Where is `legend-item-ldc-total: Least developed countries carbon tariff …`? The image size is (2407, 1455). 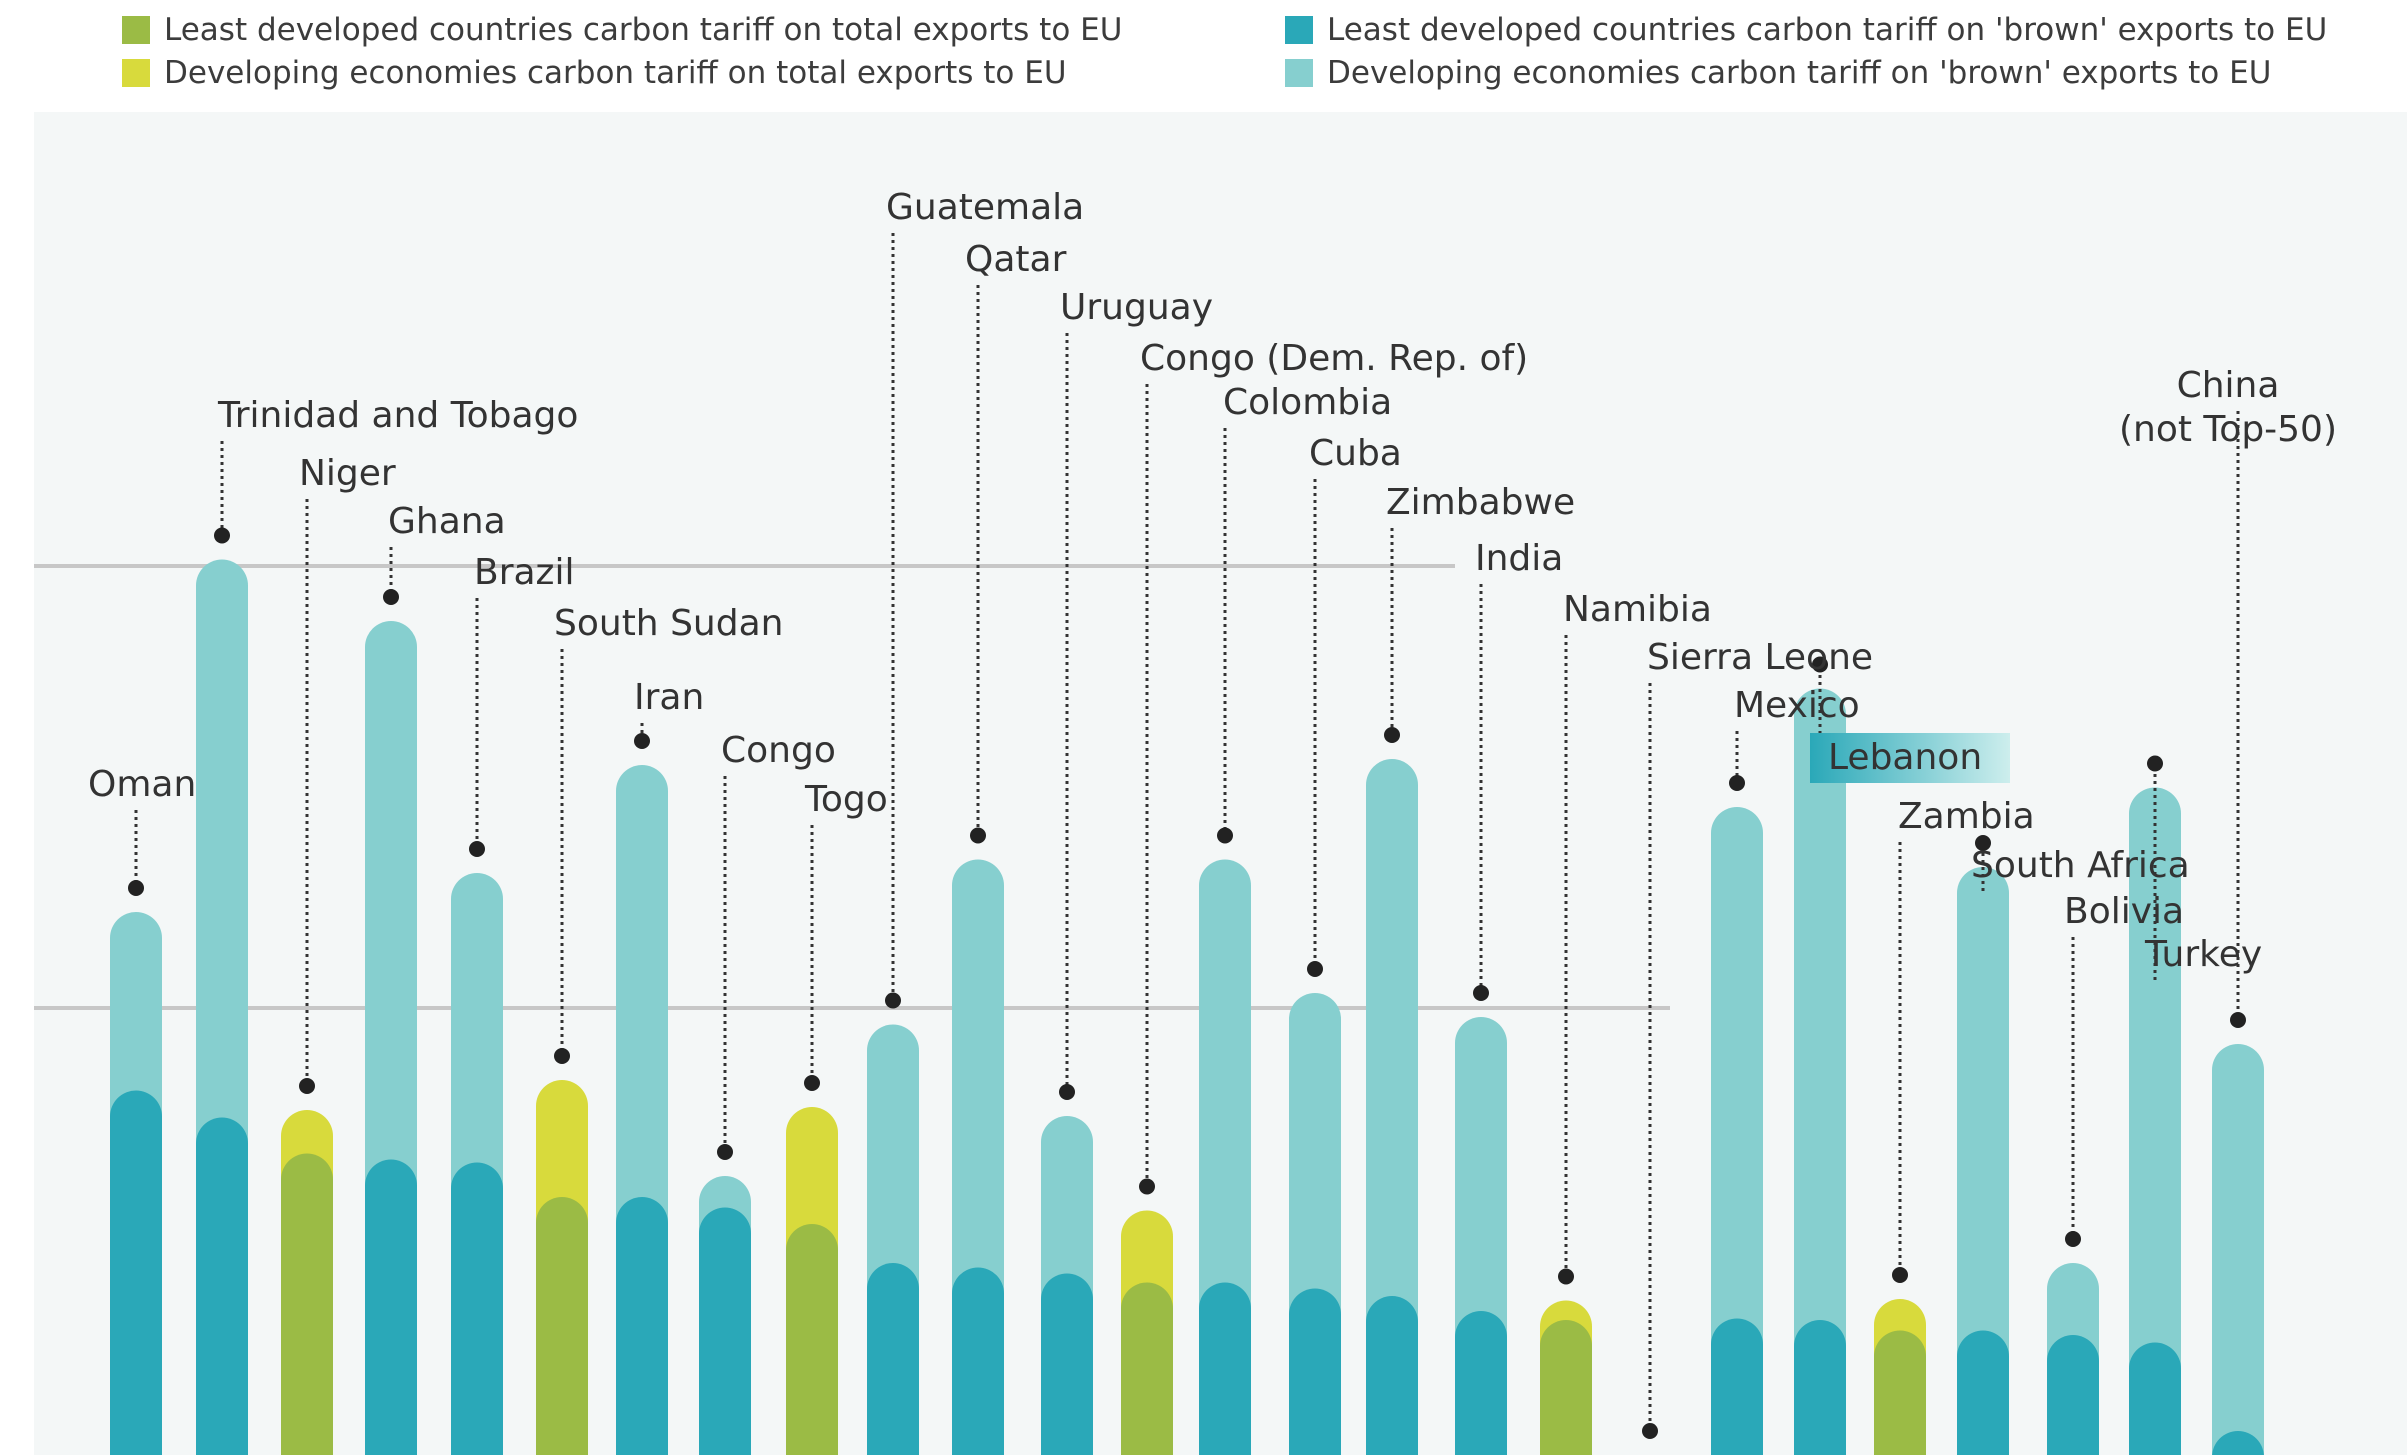 legend-item-ldc-total: Least developed countries carbon tariff … is located at coordinates (622, 30).